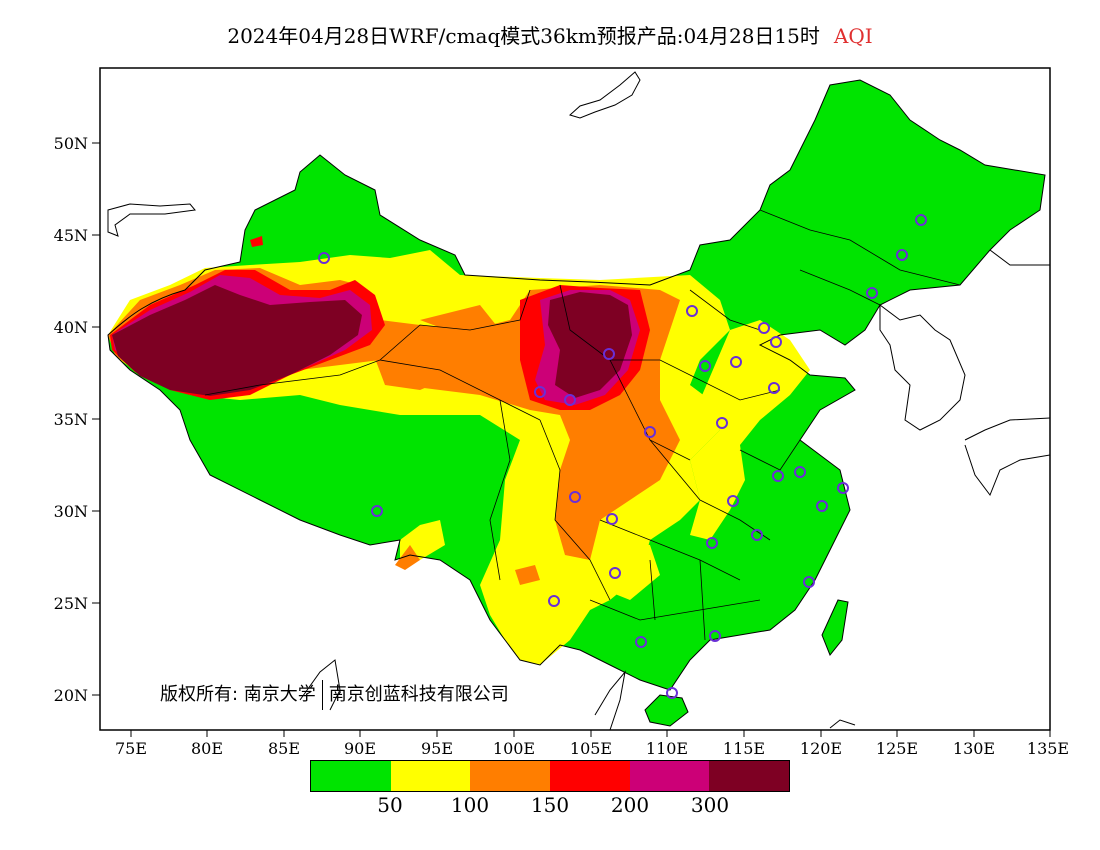 This screenshot has height=850, width=1100. I want to click on lat-label: 35N, so click(71, 419).